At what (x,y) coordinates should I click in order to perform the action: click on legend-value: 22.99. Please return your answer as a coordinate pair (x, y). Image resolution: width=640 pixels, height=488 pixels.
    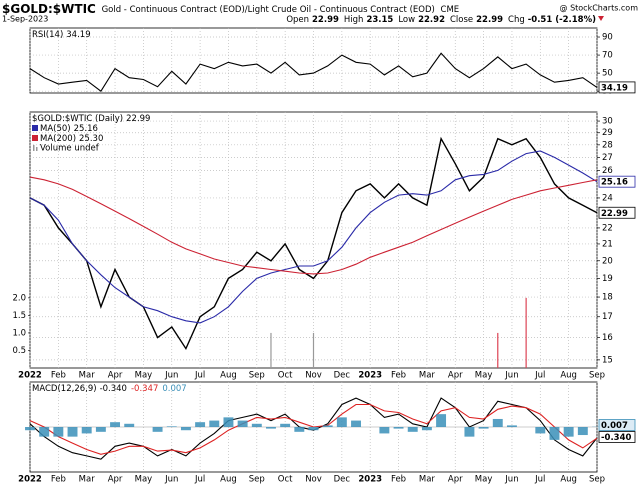
    Looking at the image, I should click on (138, 119).